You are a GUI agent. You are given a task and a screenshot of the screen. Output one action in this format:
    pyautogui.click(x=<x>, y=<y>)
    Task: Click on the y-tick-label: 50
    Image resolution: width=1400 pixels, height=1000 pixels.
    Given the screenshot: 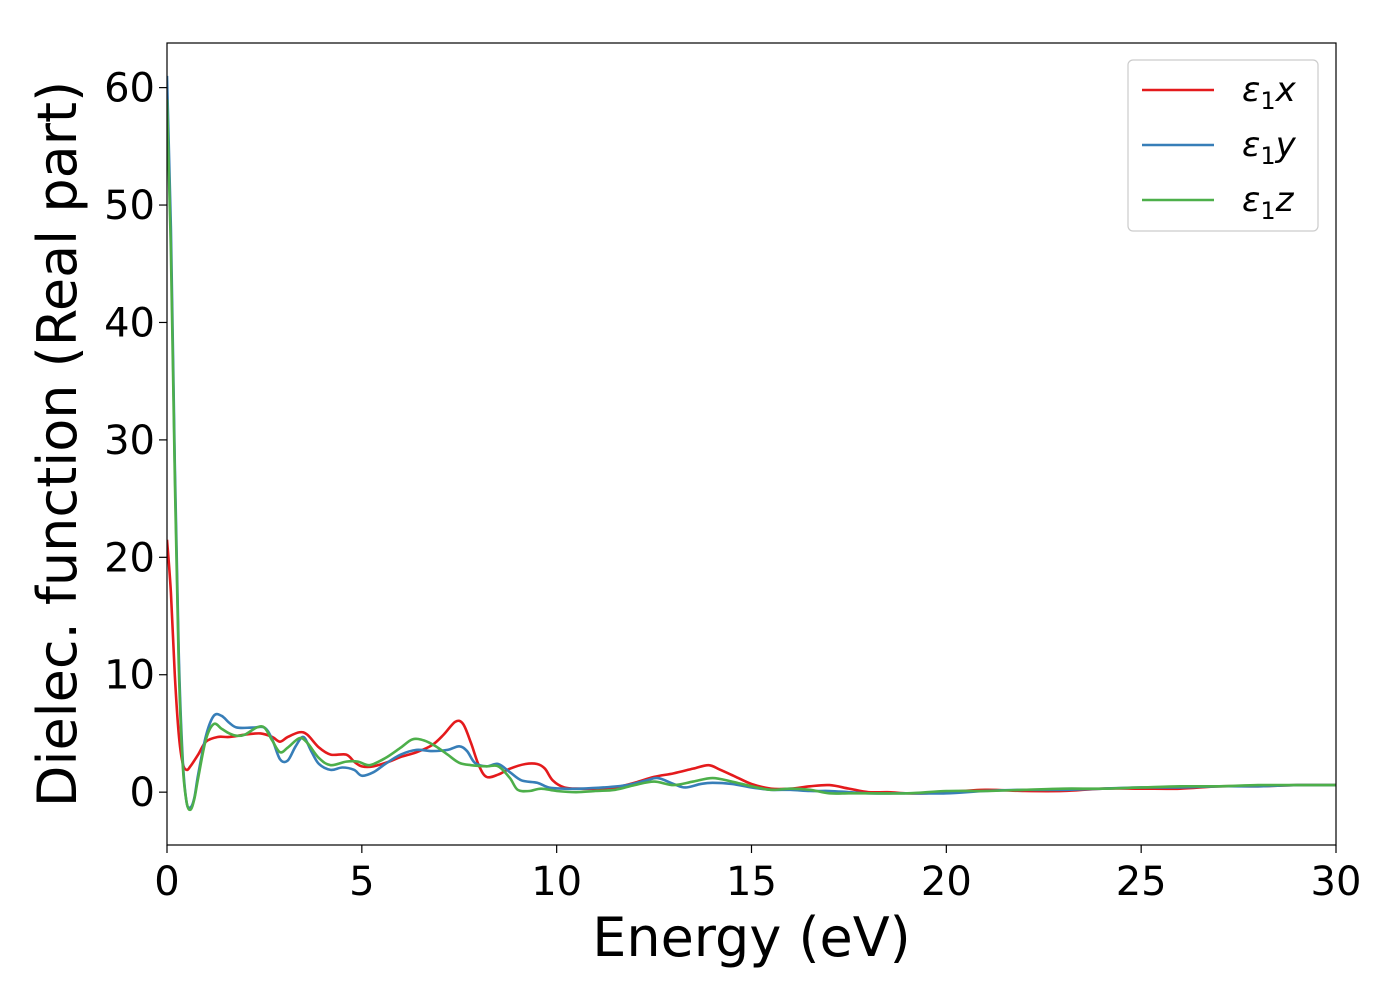 What is the action you would take?
    pyautogui.click(x=129, y=206)
    